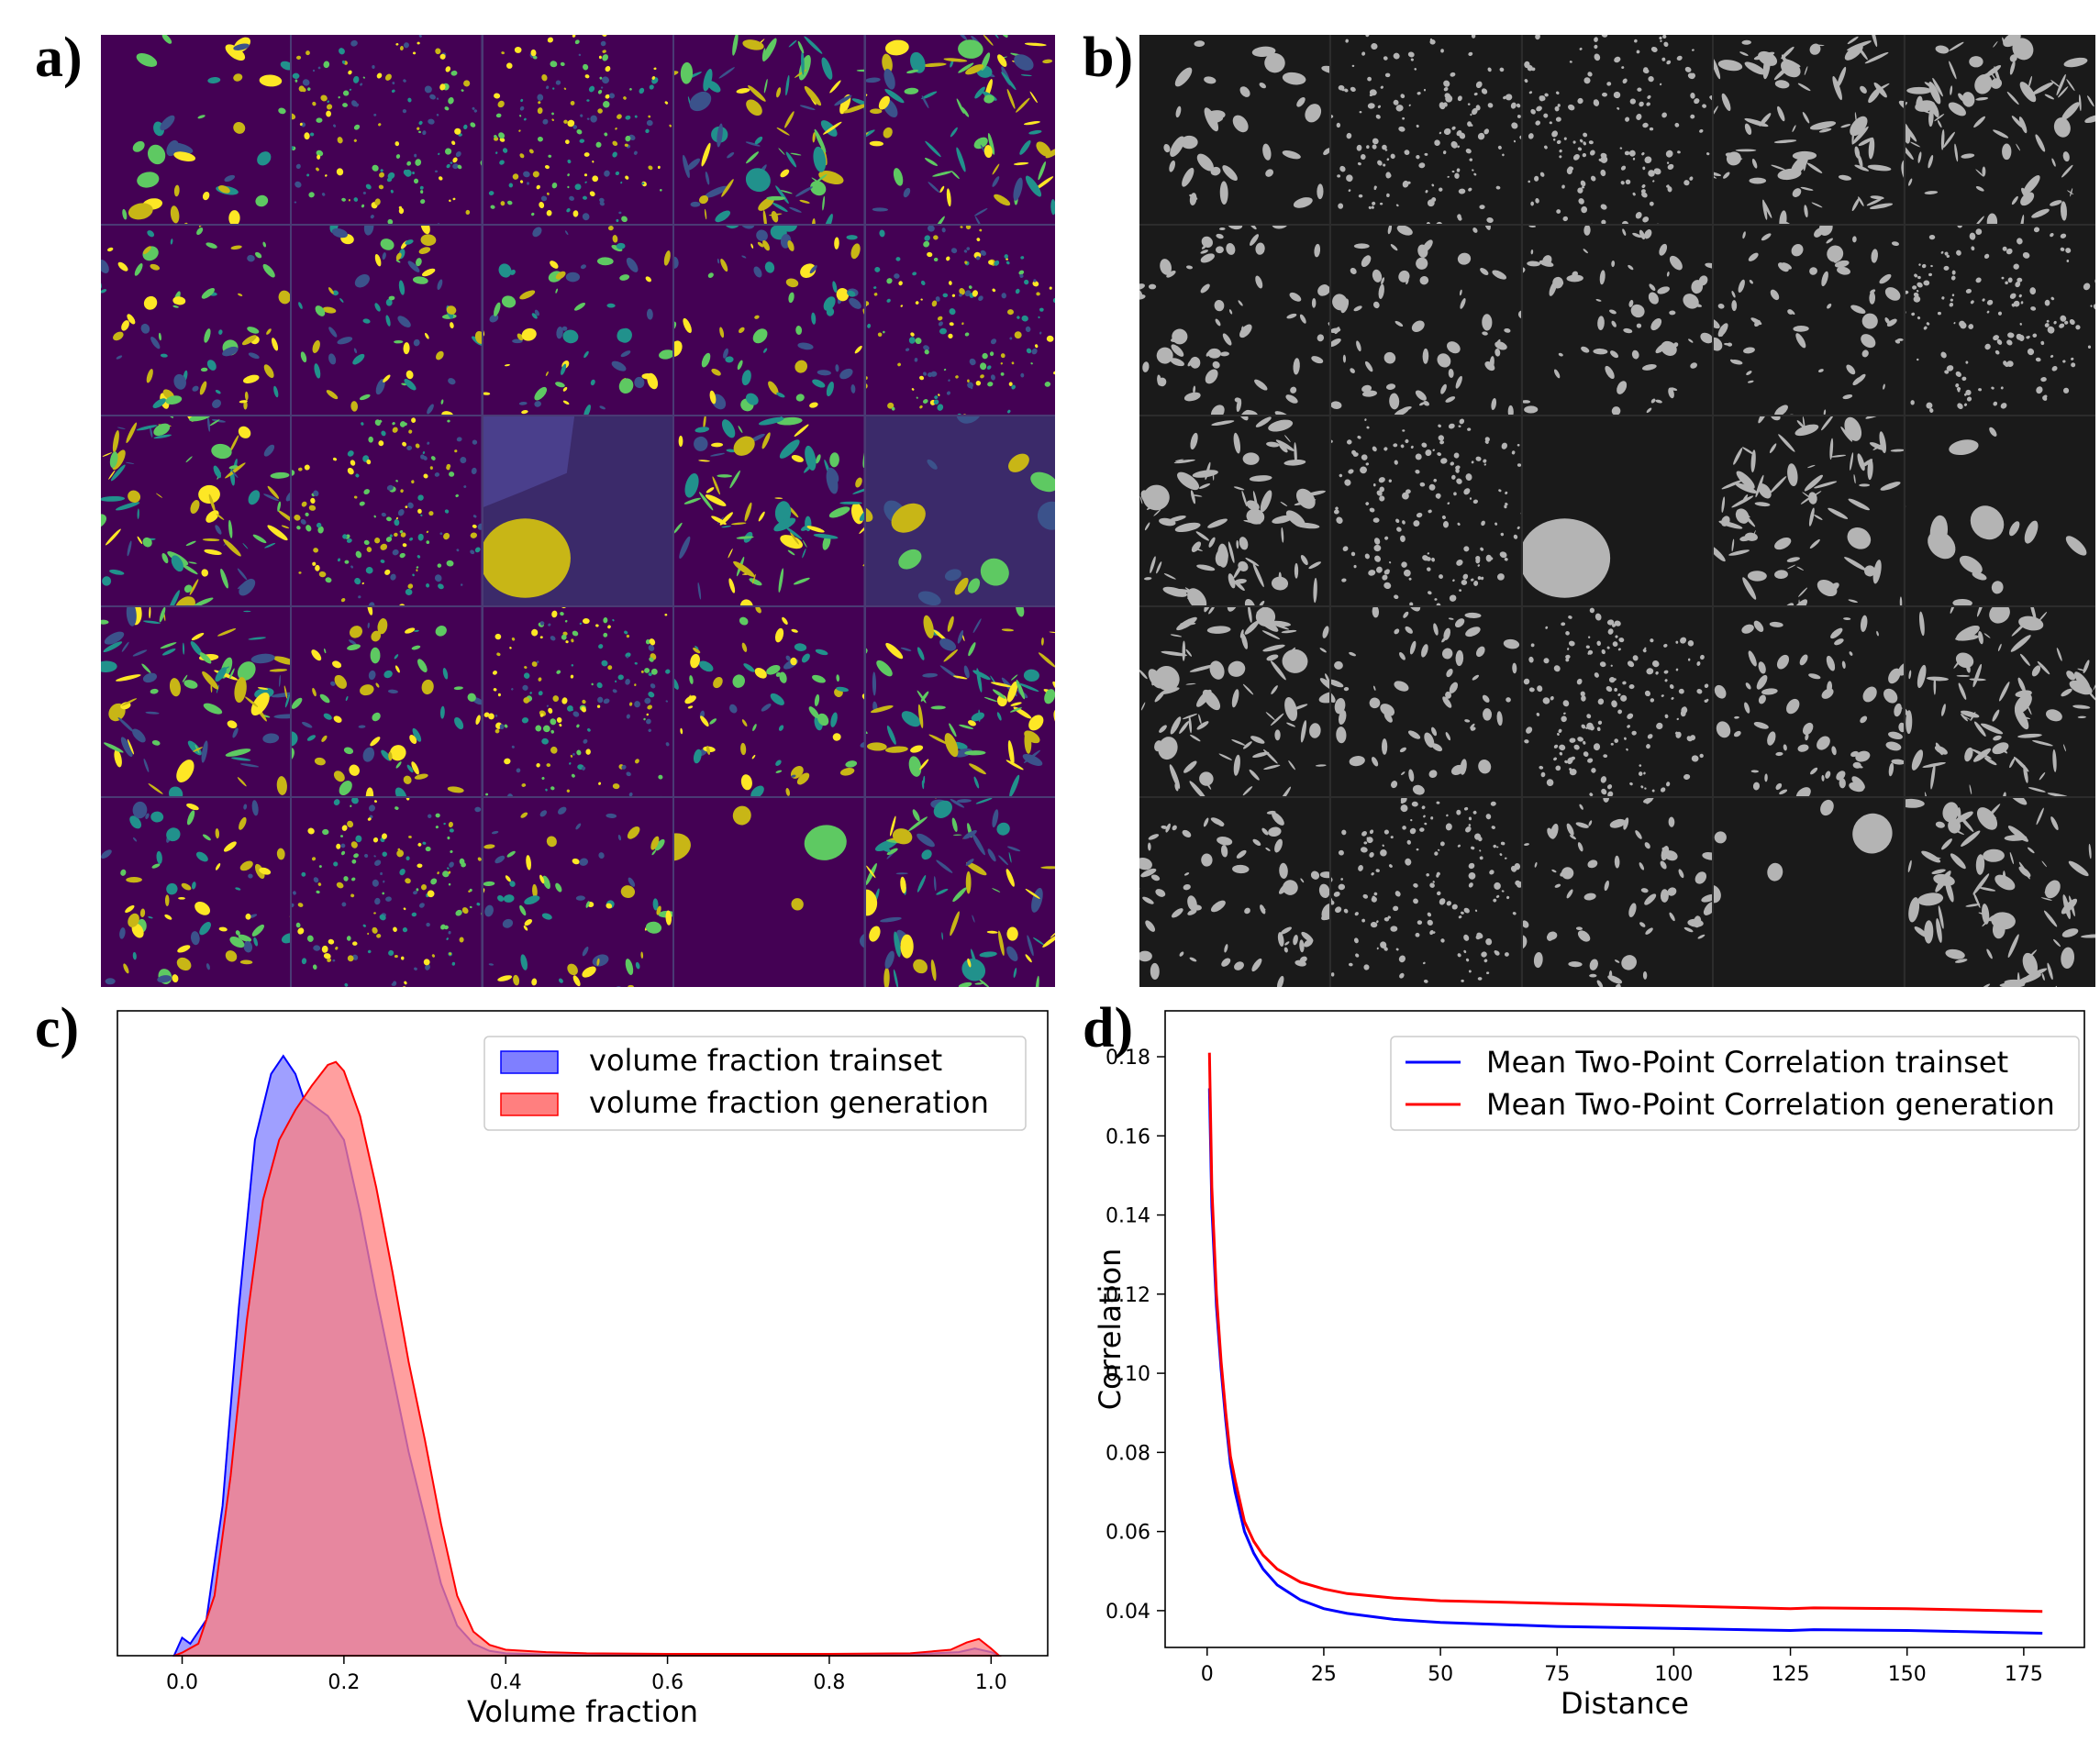 The height and width of the screenshot is (1741, 2100). Describe the element at coordinates (1128, 1295) in the screenshot. I see `y-tick-label: 0.12` at that location.